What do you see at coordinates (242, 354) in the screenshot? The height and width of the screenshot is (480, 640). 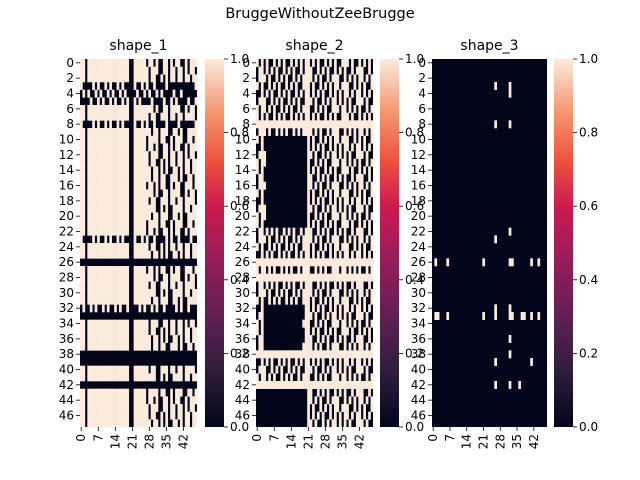 I see `y-tick-label: 38` at bounding box center [242, 354].